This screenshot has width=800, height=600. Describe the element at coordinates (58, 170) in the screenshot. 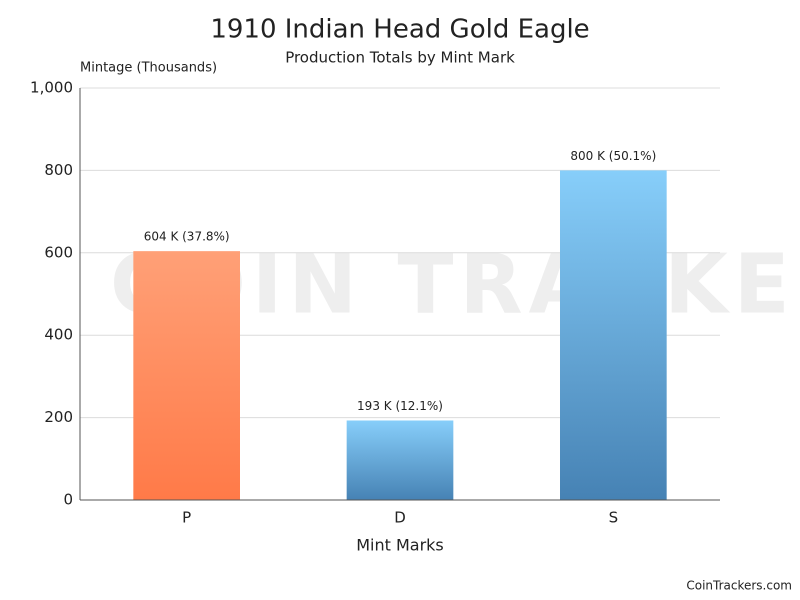

I see `y-tick-label: 800` at that location.